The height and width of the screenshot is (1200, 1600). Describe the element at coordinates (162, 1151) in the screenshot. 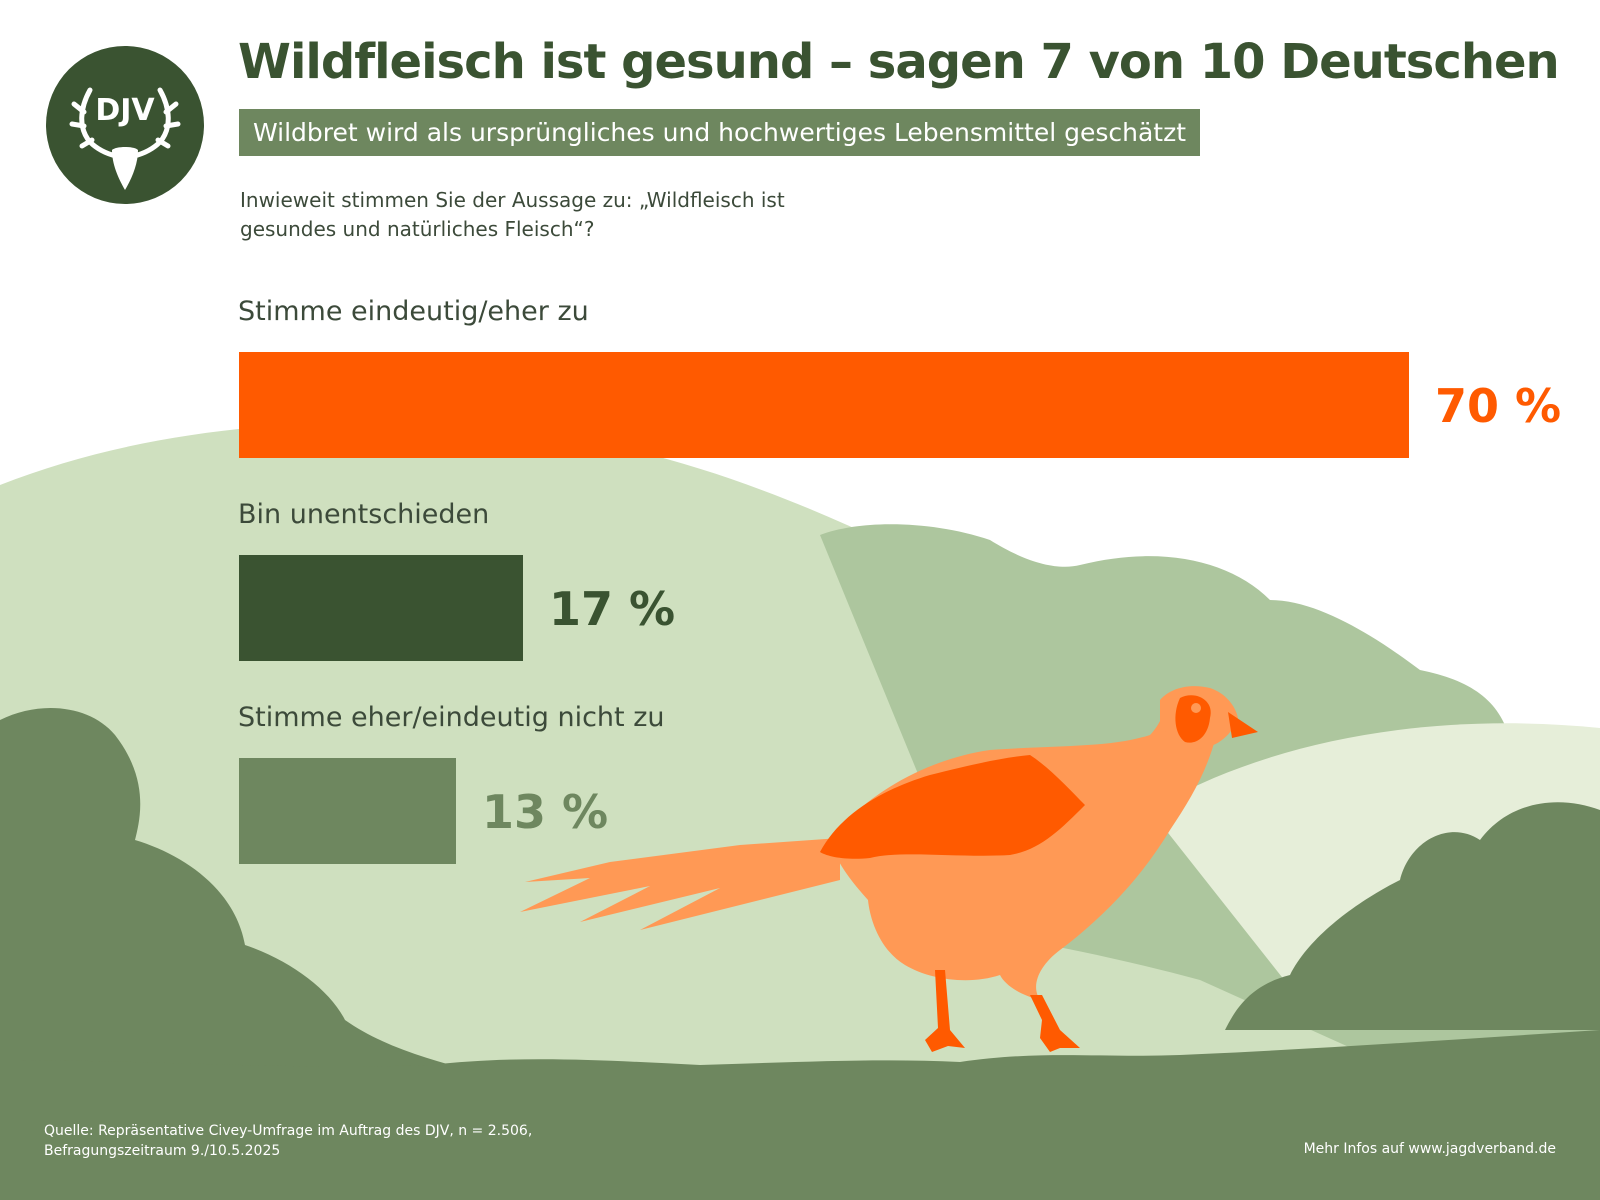

I see `source-line-2: Befragungszeitraum 9./10.5.2025` at that location.